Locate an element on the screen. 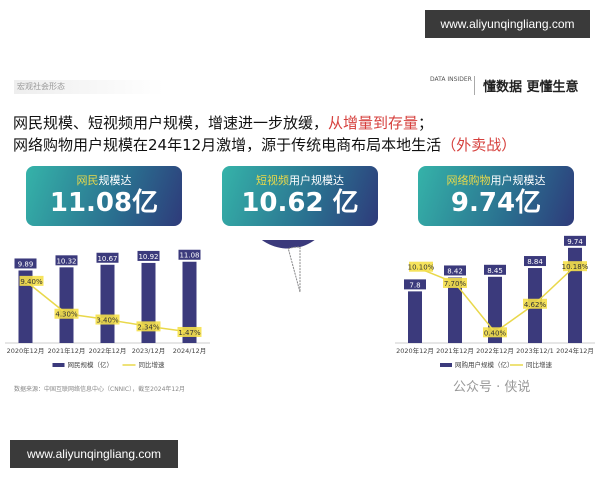 Image resolution: width=600 pixels, height=480 pixels. bar-label: 10.32 is located at coordinates (66, 261).